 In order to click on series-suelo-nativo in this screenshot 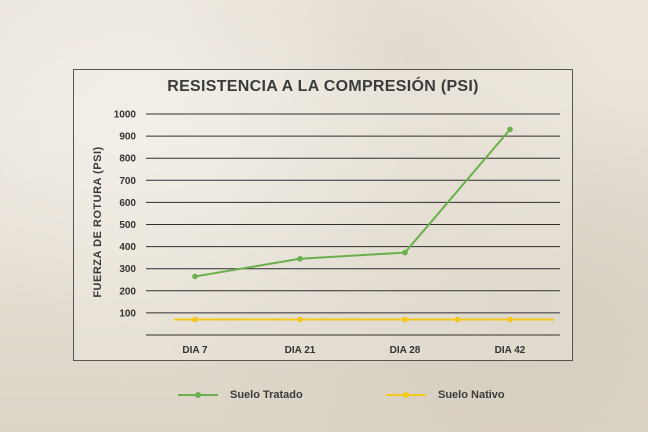, I will do `click(364, 319)`.